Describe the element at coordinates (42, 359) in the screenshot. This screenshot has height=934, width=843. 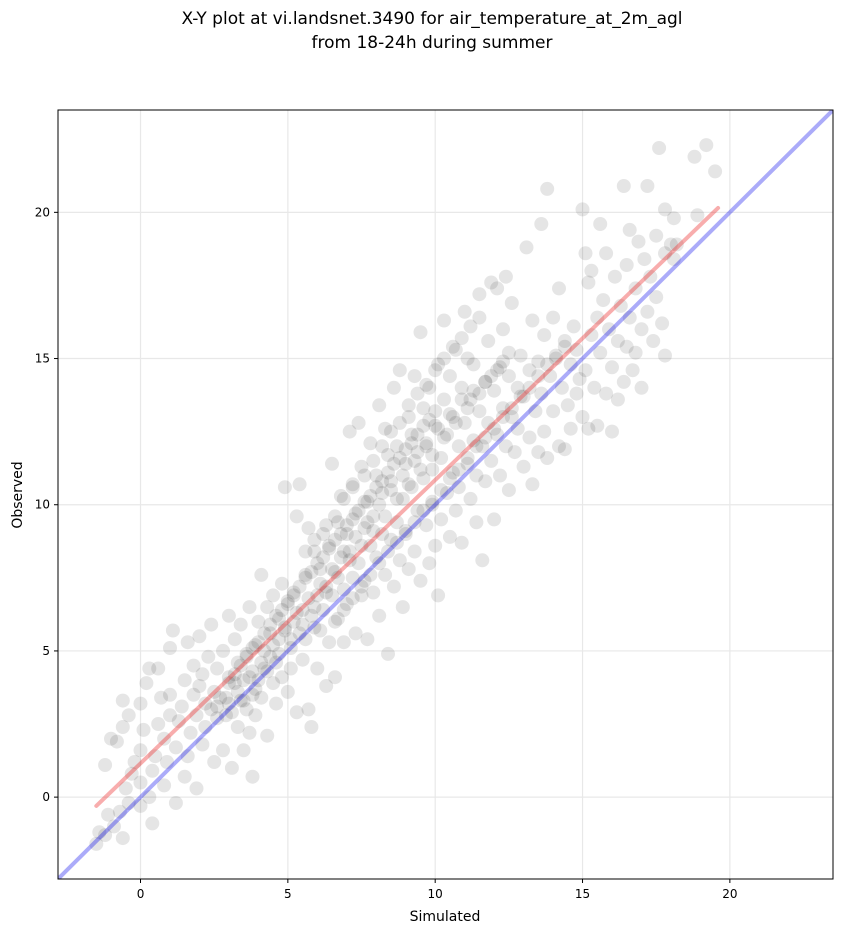
I see `y-tick-label: 15` at that location.